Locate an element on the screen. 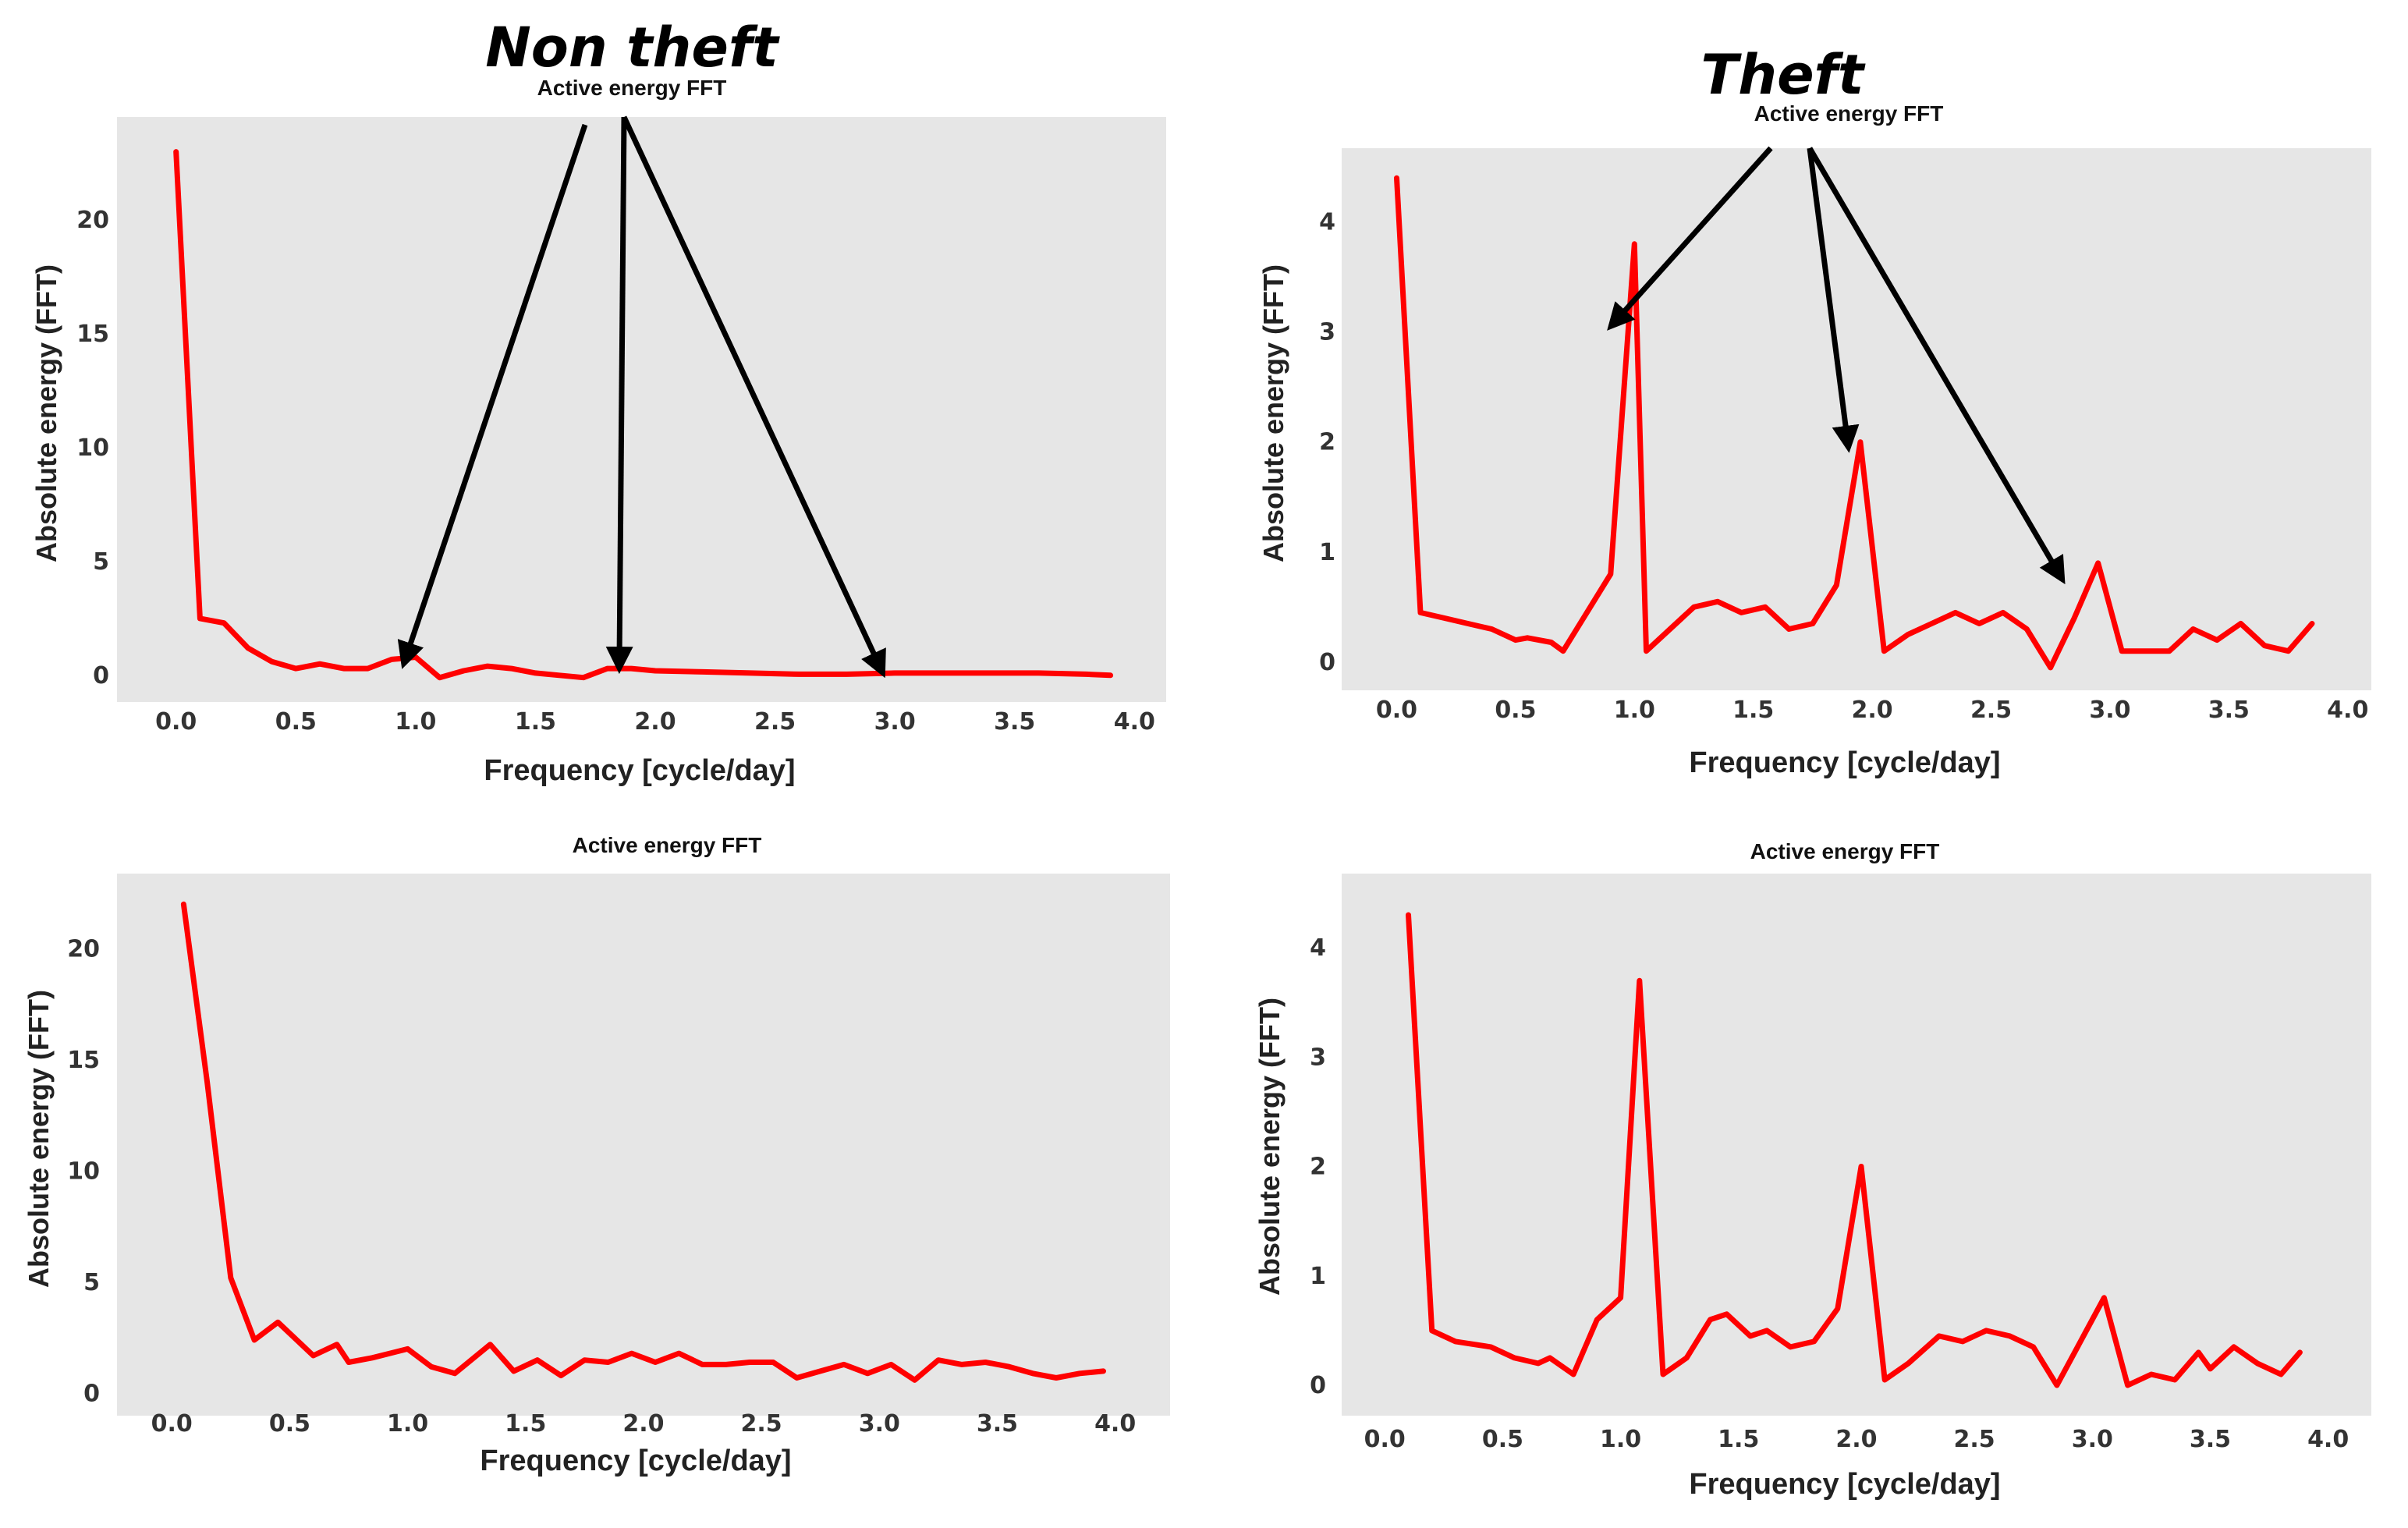 This screenshot has height=1528, width=2408. nontheft_top-xtick-label: 3.5 is located at coordinates (1015, 722).